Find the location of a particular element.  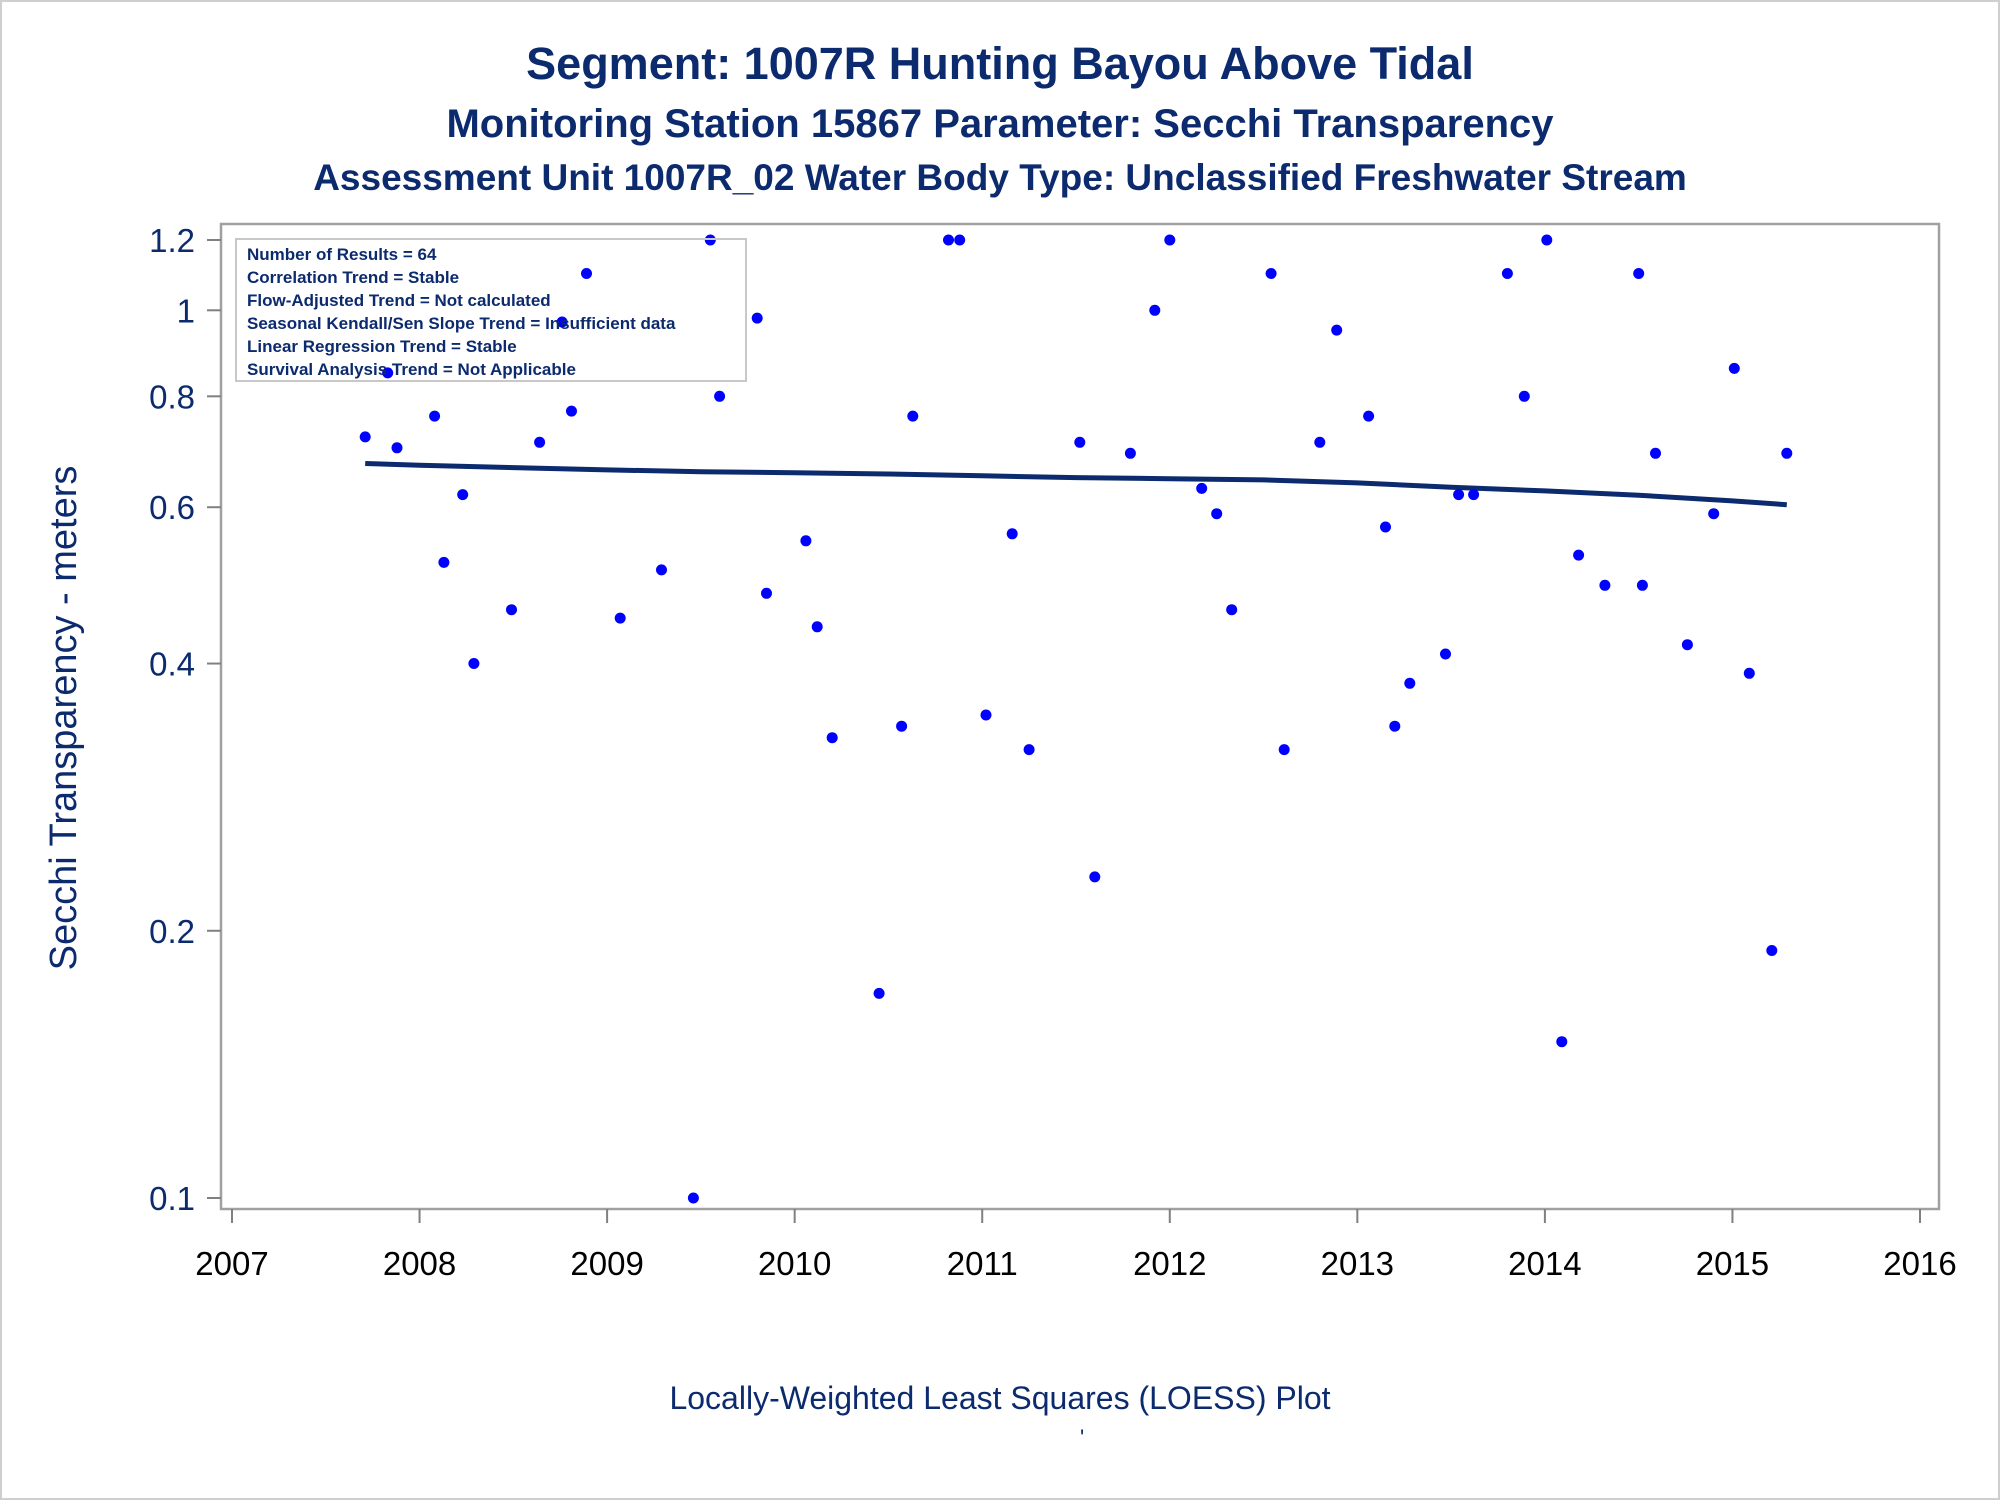

stats-line: Linear Regression Trend = Stable is located at coordinates (382, 346).